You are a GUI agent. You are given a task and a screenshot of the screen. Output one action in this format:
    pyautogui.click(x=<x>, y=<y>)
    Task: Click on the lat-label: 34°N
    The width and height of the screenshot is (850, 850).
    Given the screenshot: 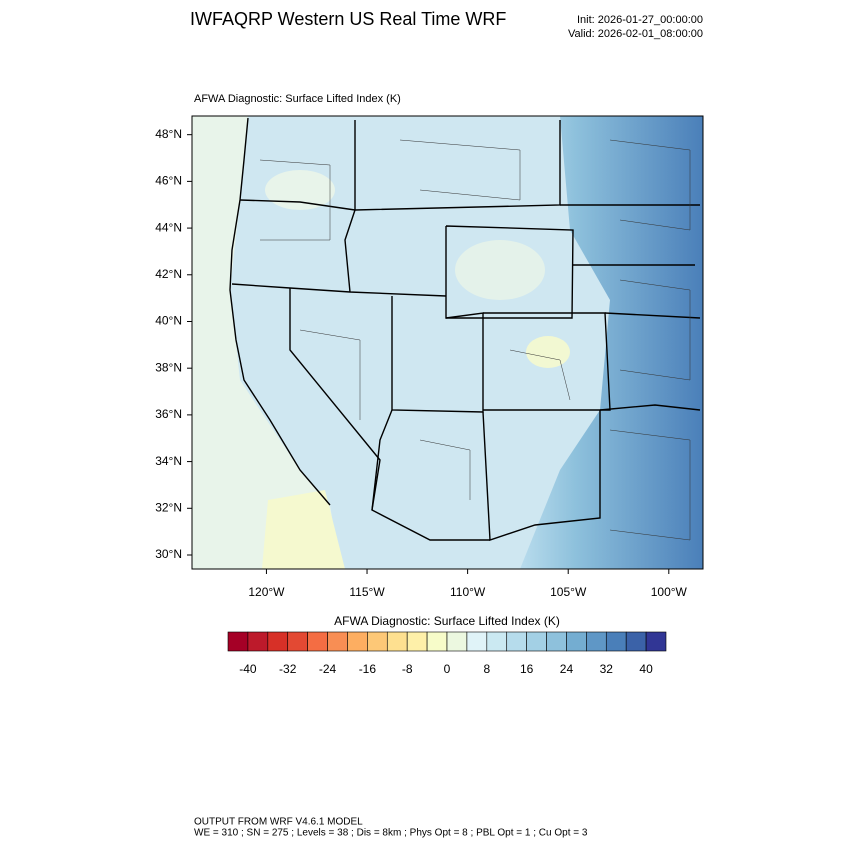 What is the action you would take?
    pyautogui.click(x=168, y=461)
    